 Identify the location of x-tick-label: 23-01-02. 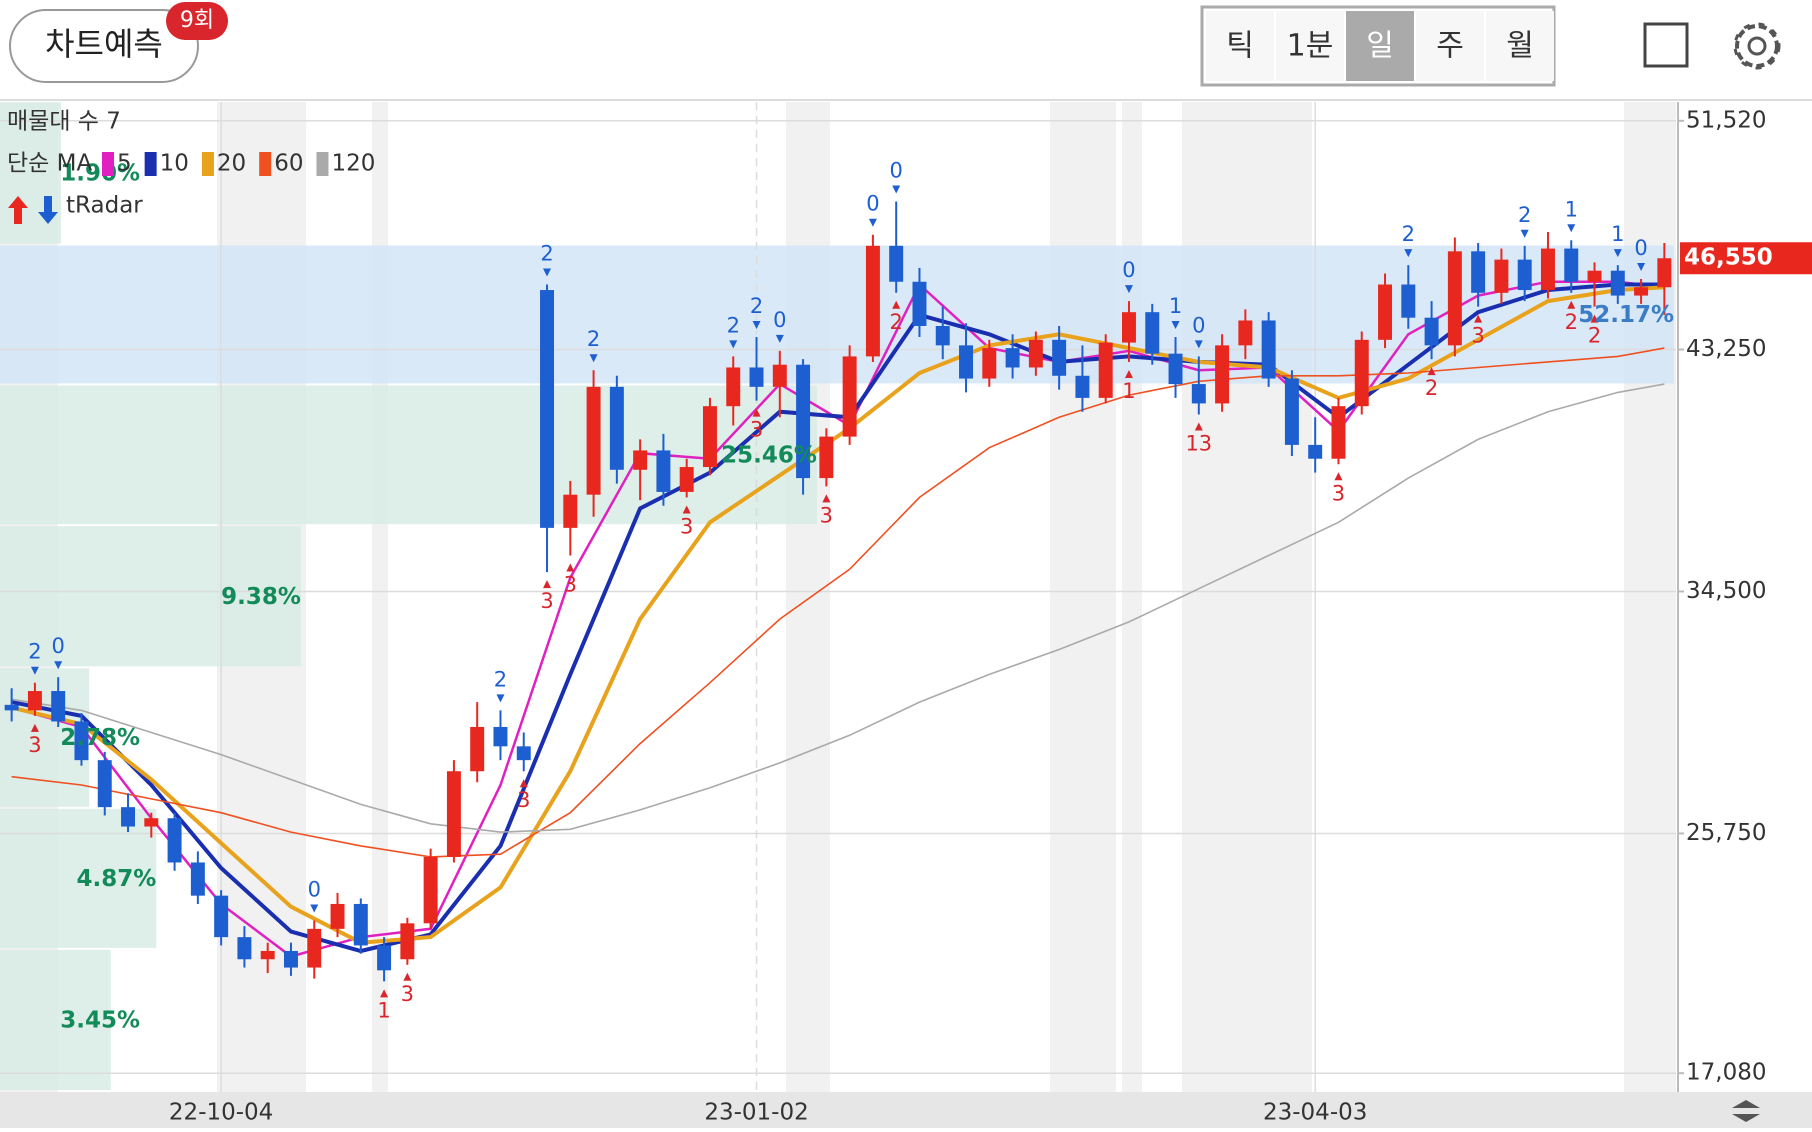
(756, 1113).